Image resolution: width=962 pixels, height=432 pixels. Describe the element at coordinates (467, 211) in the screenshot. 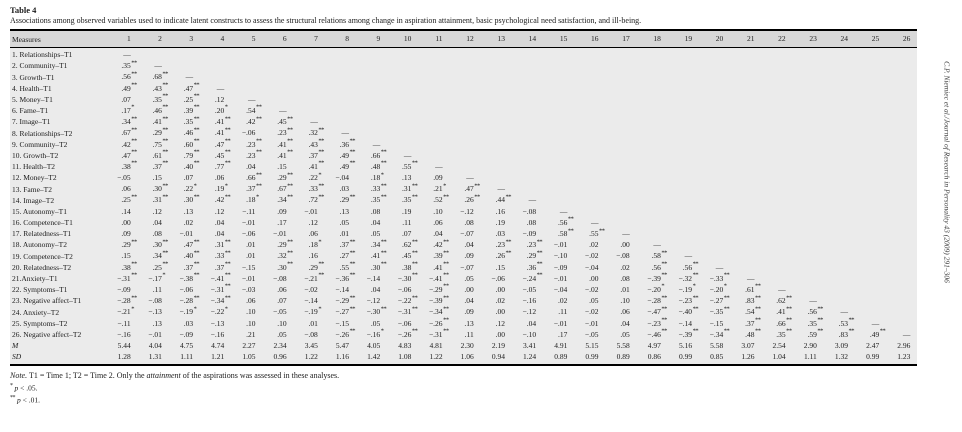

I see `matrix-cell: −.12` at that location.